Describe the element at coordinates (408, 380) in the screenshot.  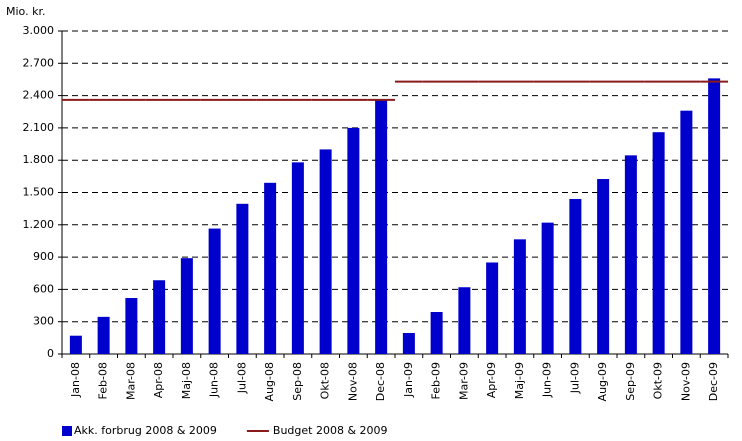
I see `x-tick-label: Jan-09` at that location.